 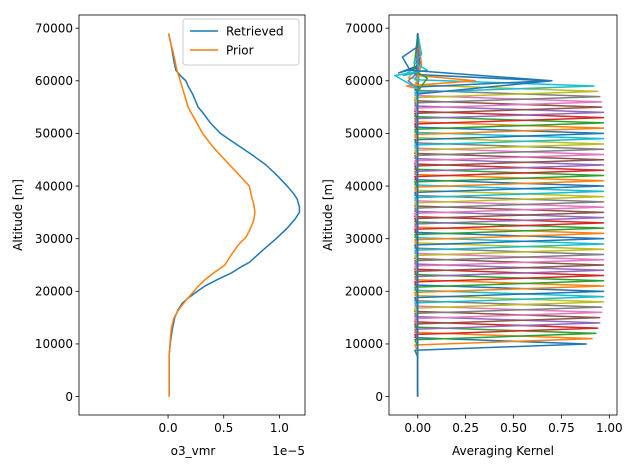 What do you see at coordinates (279, 428) in the screenshot?
I see `x-tick-label: 1.0` at bounding box center [279, 428].